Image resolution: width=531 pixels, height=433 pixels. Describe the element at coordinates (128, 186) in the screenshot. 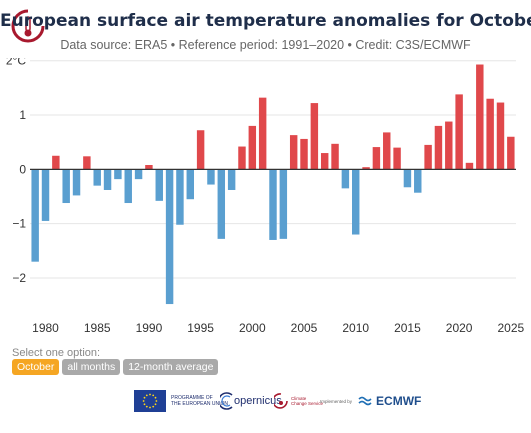

I see `bar-1988` at that location.